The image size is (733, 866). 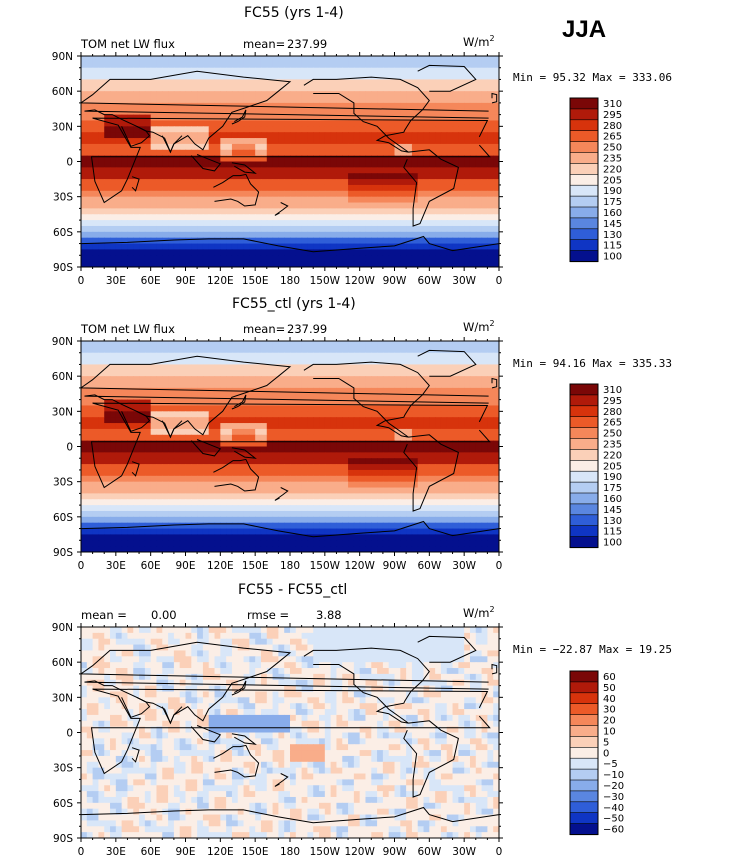 I want to click on panel-2-min-max: Min = 94.16 Max = 335.33, so click(x=592, y=363).